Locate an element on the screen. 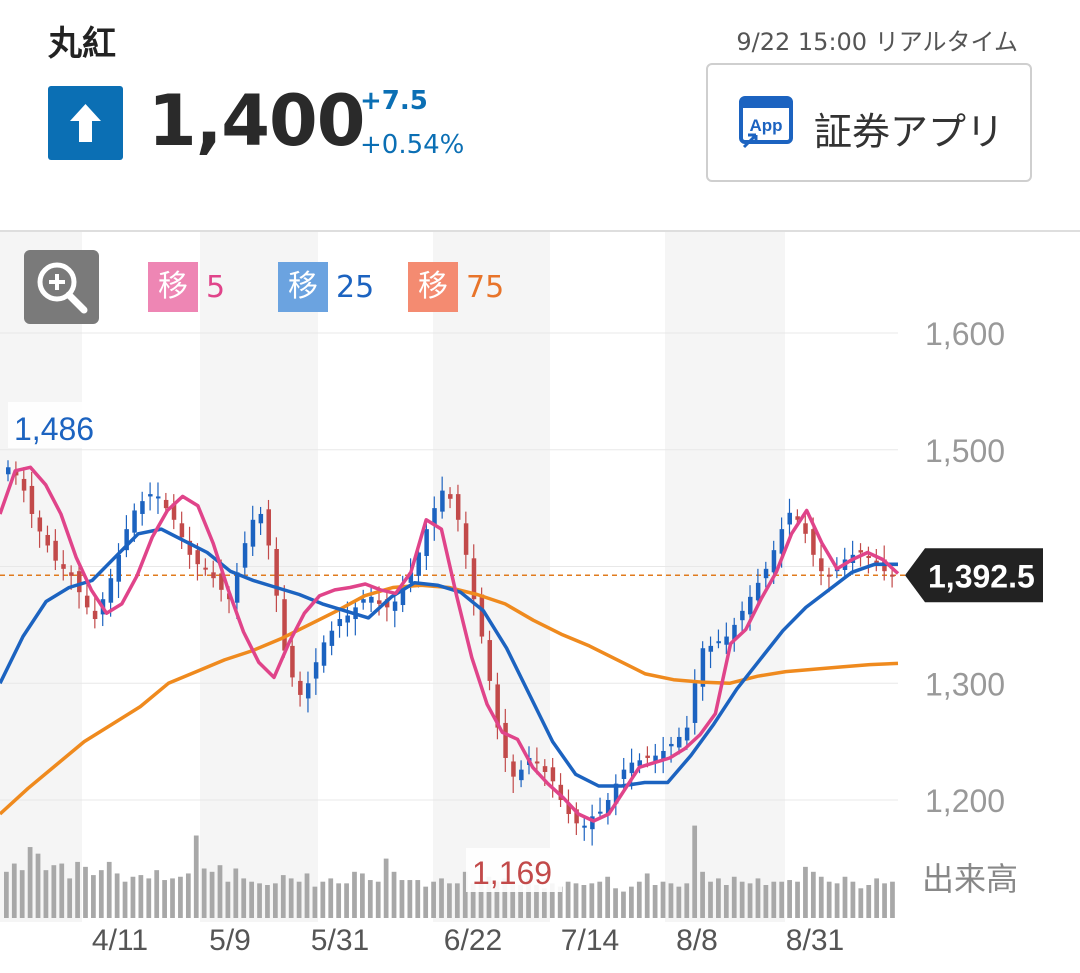  x-tick-label: 8/31 is located at coordinates (815, 940).